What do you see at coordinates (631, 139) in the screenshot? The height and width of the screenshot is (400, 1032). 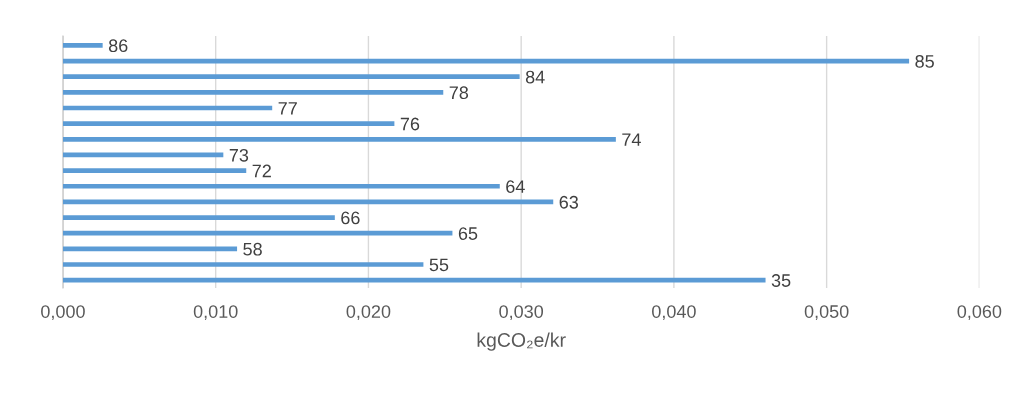 I see `y-tick-label: 74` at bounding box center [631, 139].